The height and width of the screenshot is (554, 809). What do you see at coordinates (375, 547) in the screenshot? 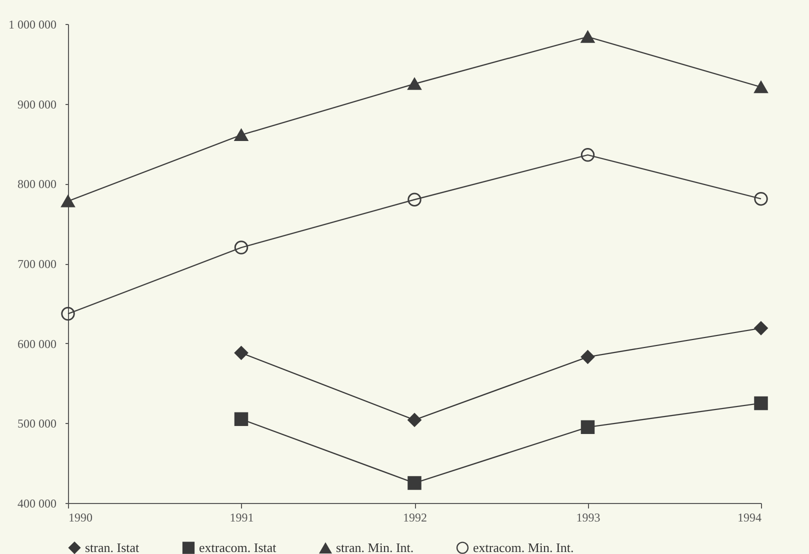
I see `legend-label: stran. Min. Int.` at bounding box center [375, 547].